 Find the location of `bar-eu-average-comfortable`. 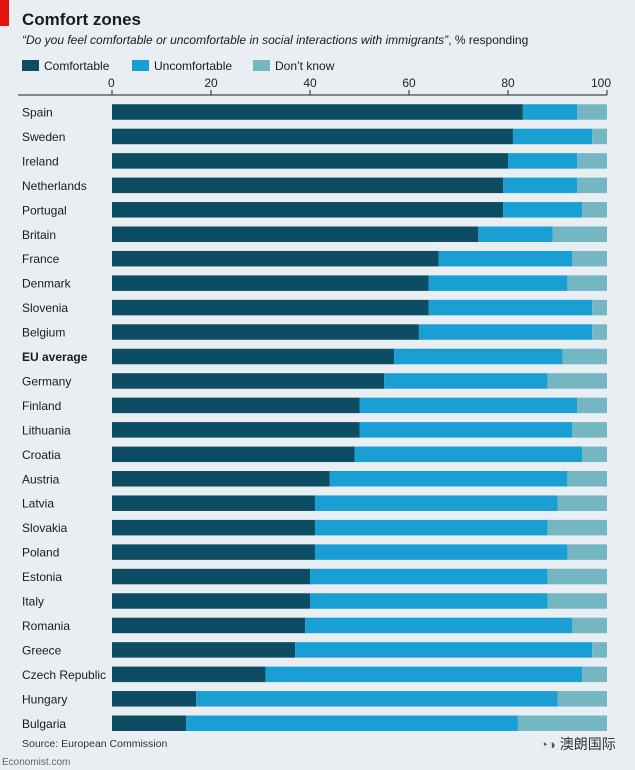

bar-eu-average-comfortable is located at coordinates (253, 356).